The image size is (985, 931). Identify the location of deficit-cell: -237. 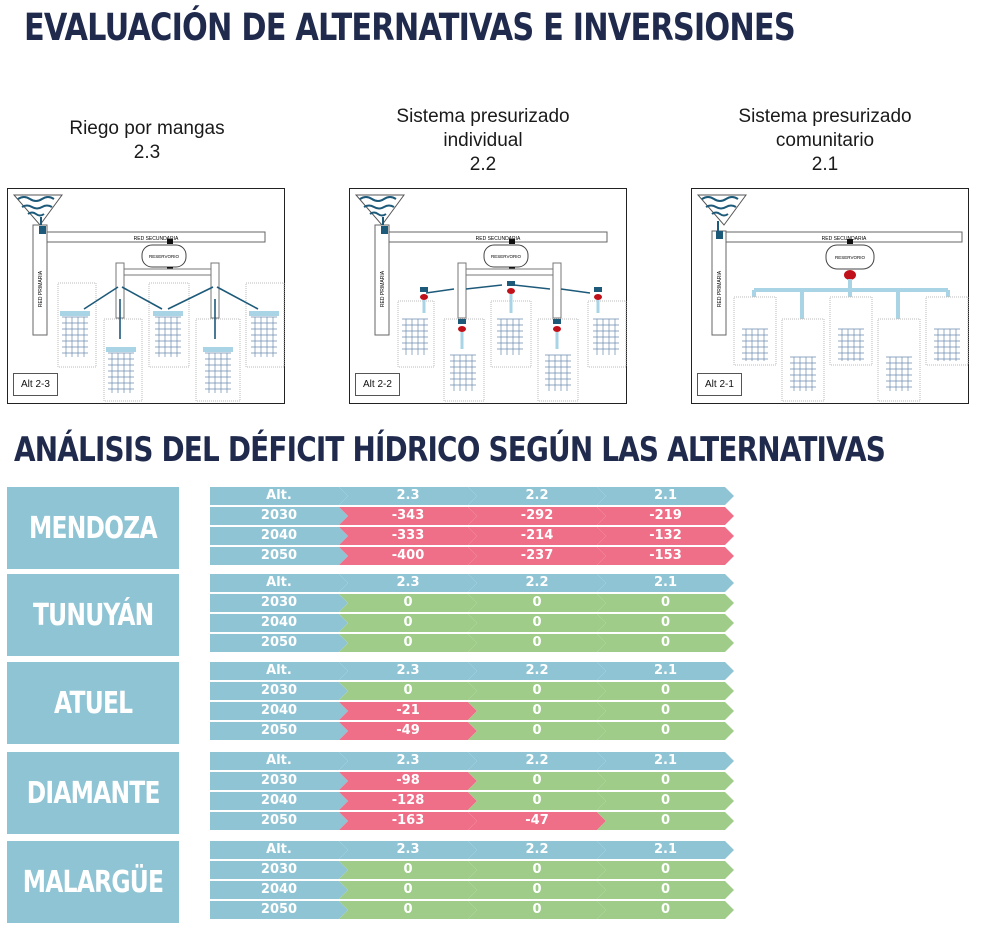
(537, 556).